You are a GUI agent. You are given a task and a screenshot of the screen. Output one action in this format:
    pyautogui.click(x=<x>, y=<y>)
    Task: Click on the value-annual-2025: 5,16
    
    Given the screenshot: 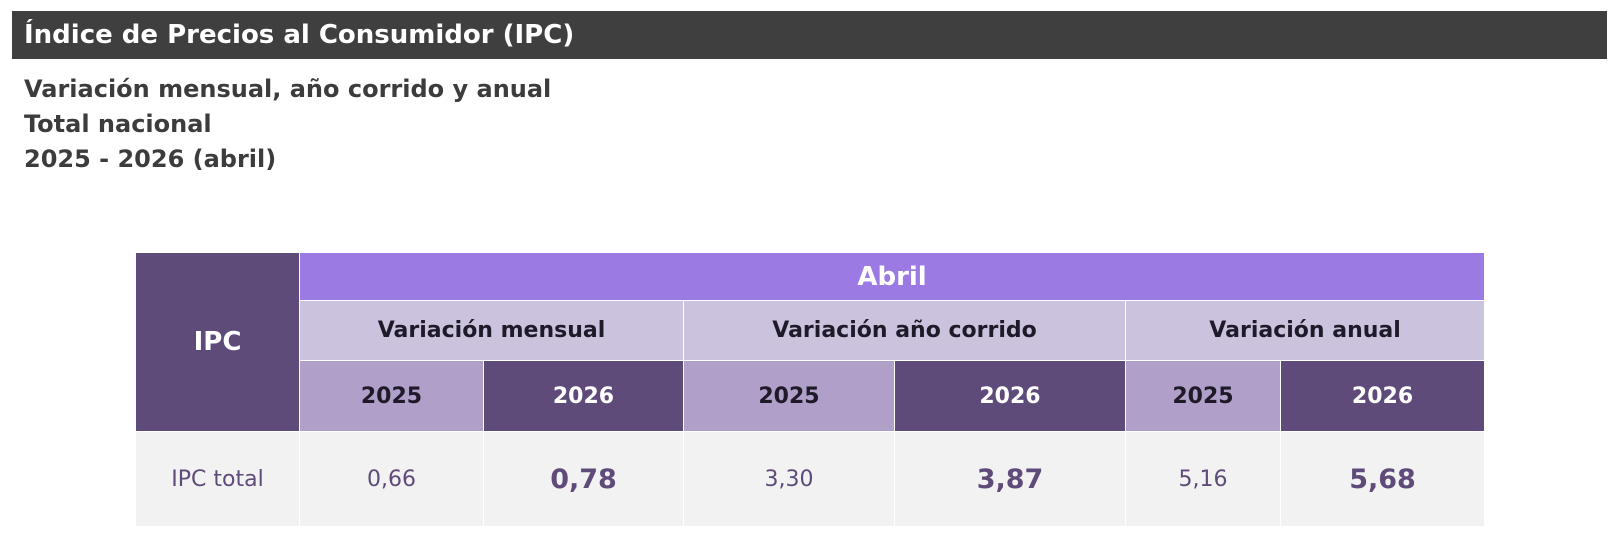 What is the action you would take?
    pyautogui.click(x=1203, y=479)
    